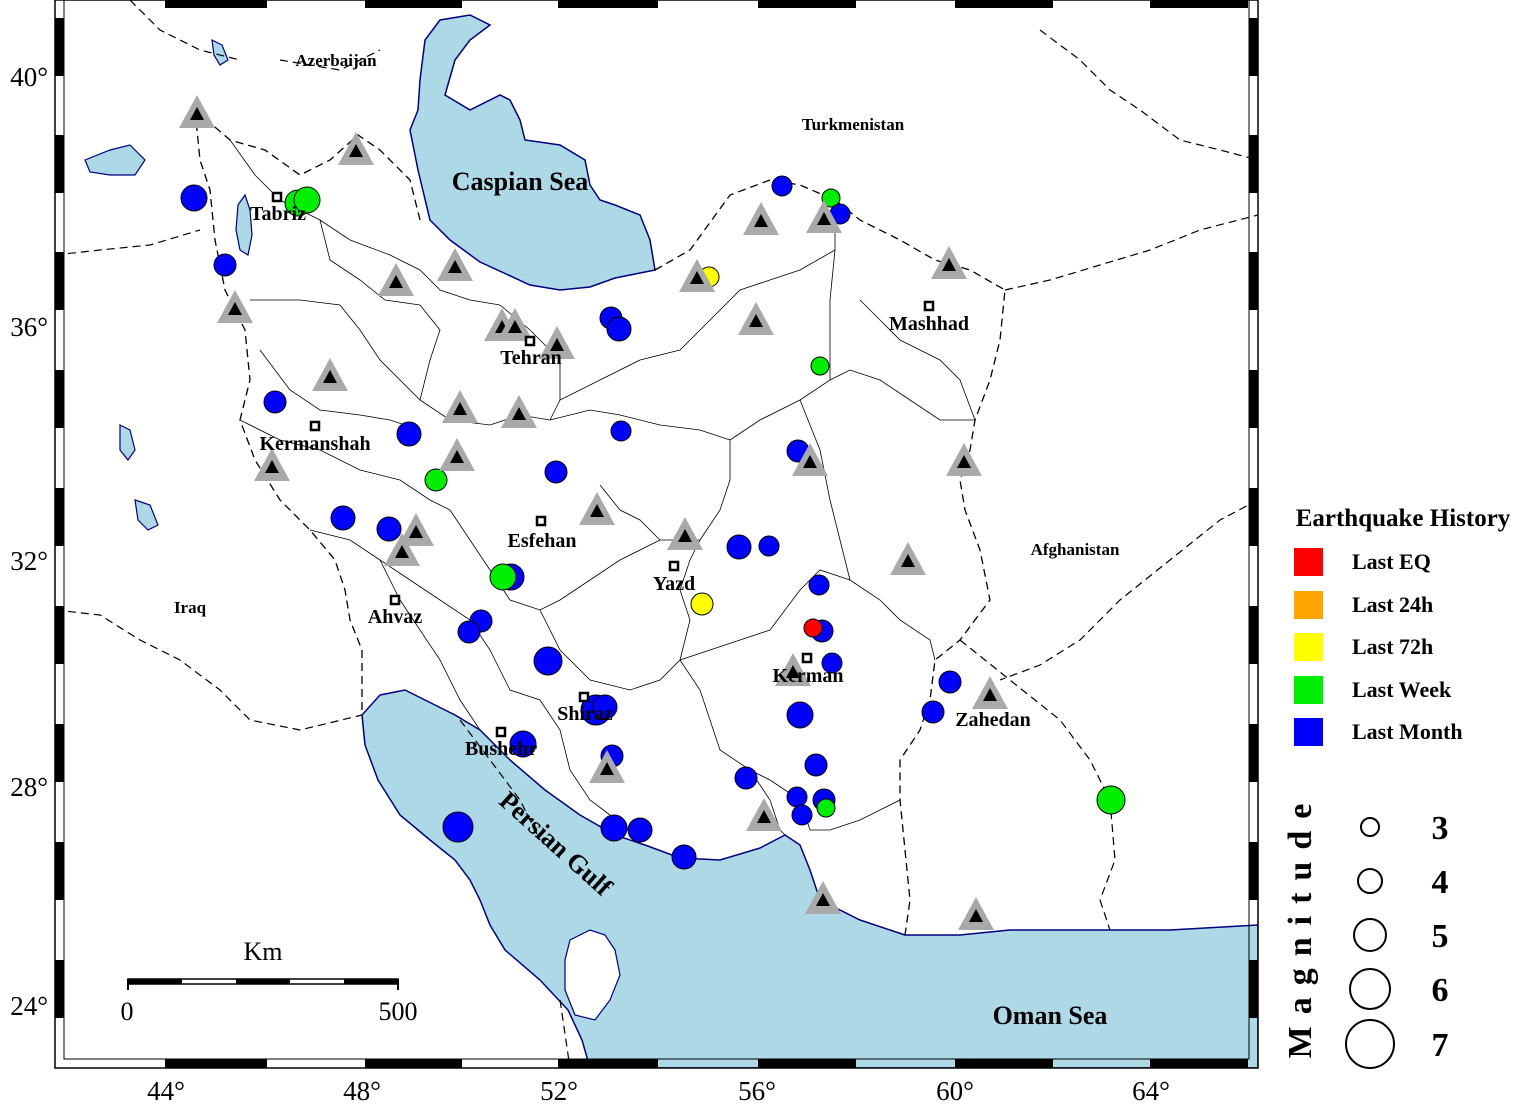 The width and height of the screenshot is (1527, 1107). What do you see at coordinates (757, 1091) in the screenshot?
I see `lon-tick-56: 56°` at bounding box center [757, 1091].